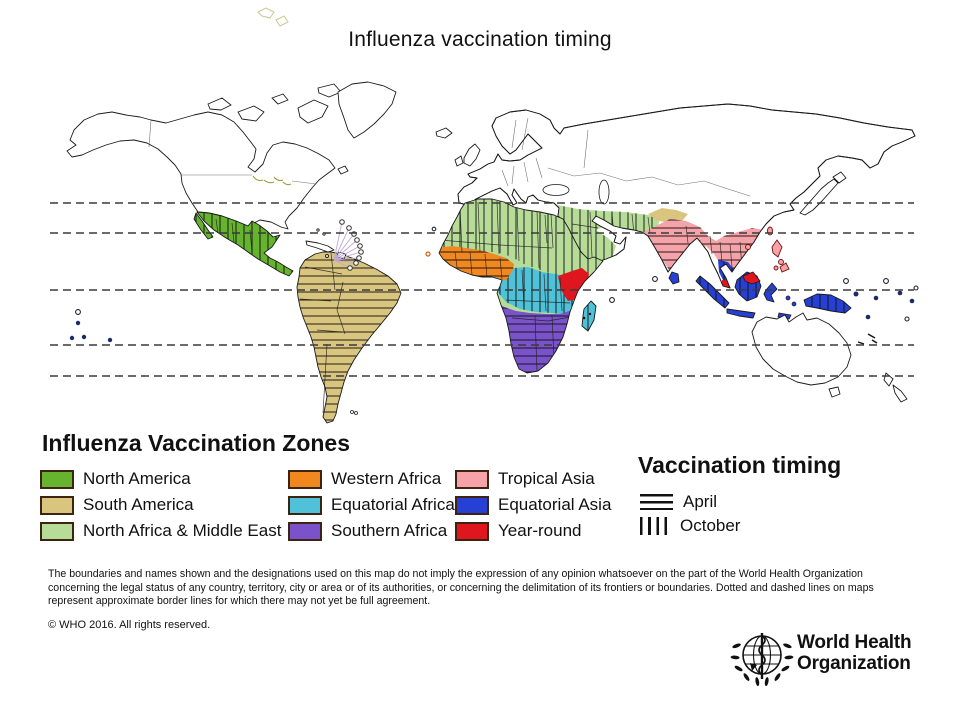 The width and height of the screenshot is (960, 720). I want to click on legend-item-year-round: Year-round, so click(533, 531).